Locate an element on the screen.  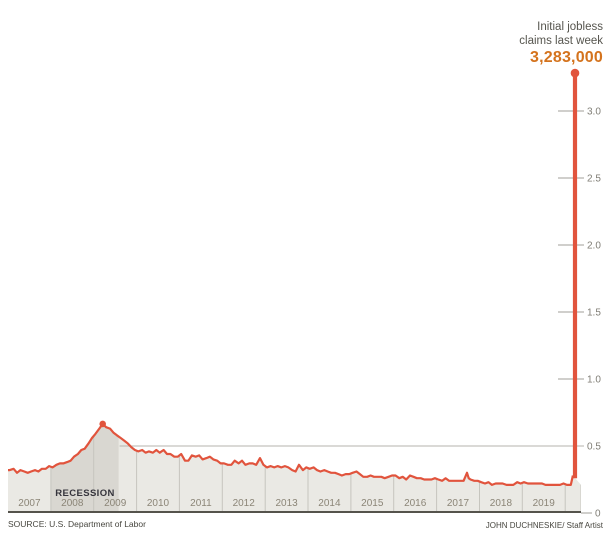
zero-tick-label: 0 is located at coordinates (598, 514).